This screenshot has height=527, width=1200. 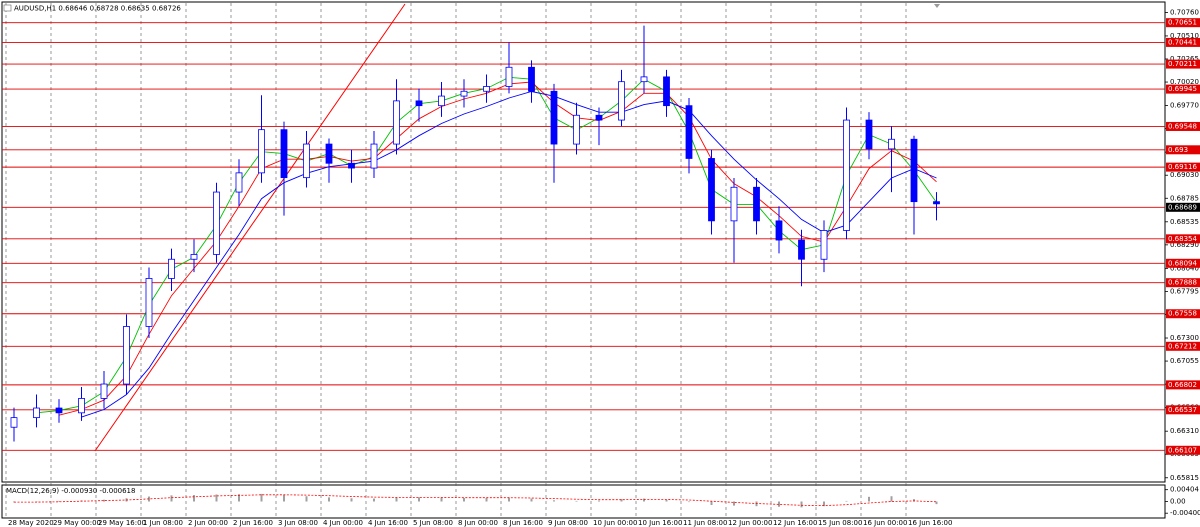 What do you see at coordinates (568, 523) in the screenshot?
I see `x-tick-label: 9 Jun 08:00` at bounding box center [568, 523].